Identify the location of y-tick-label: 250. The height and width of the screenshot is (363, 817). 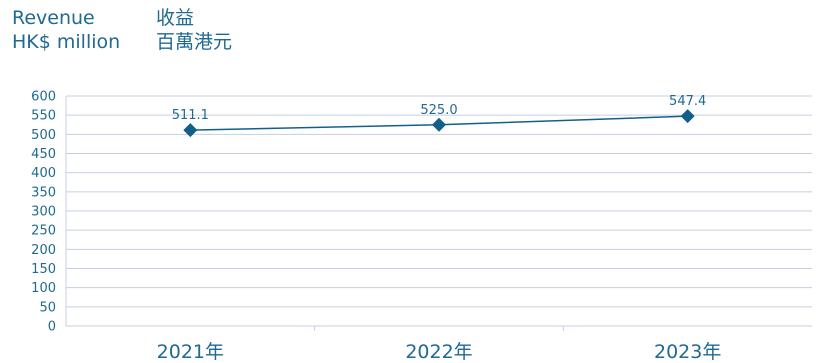
(43, 231).